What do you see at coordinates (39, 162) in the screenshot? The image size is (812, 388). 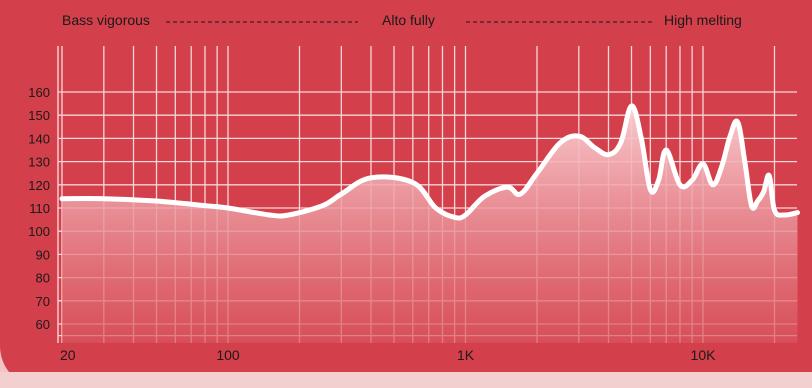 I see `y-tick-label: 130` at bounding box center [39, 162].